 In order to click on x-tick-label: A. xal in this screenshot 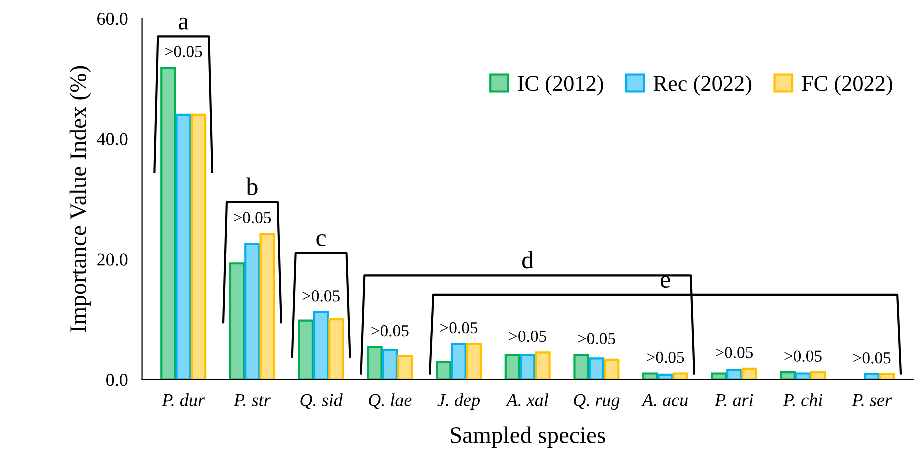, I will do `click(527, 400)`.